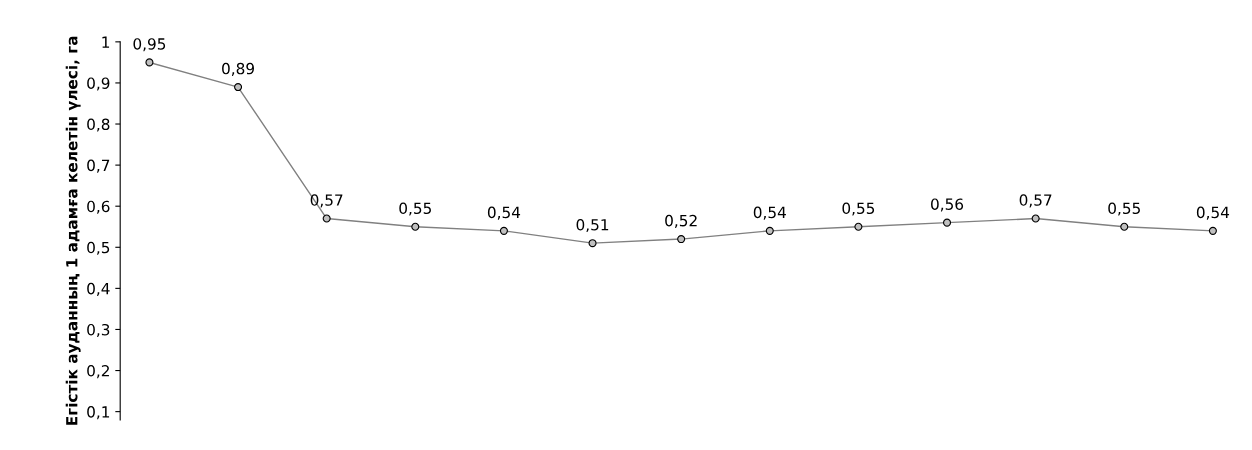 This screenshot has height=450, width=1252. Describe the element at coordinates (947, 205) in the screenshot. I see `data-label: 0,56` at that location.